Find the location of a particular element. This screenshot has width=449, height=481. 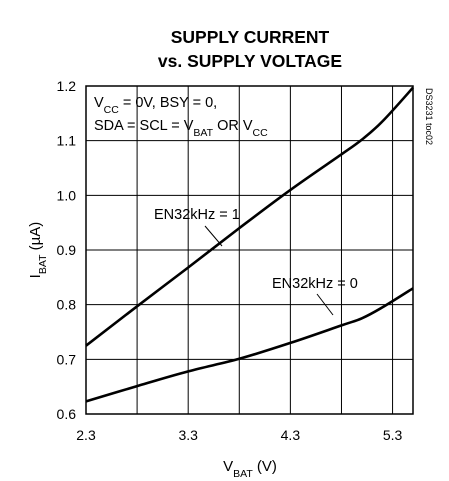

x-tick-label: 4.3 is located at coordinates (291, 435).